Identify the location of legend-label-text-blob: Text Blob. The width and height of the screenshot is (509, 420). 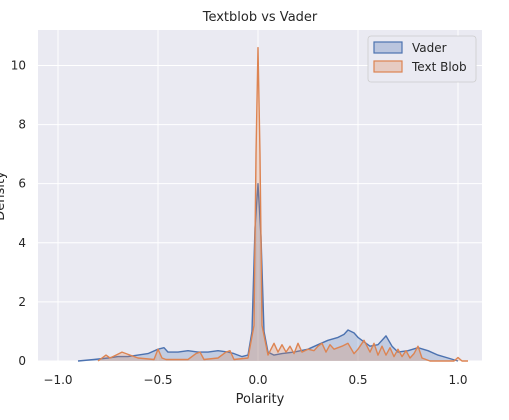
(439, 67).